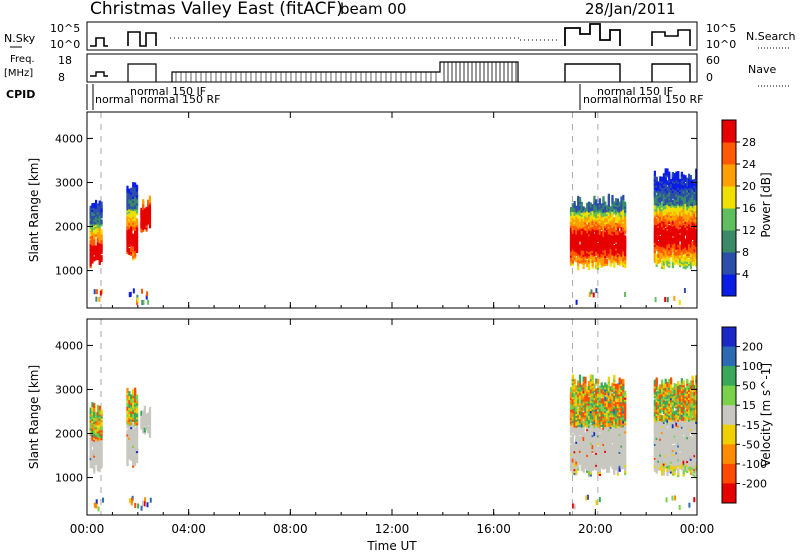 This screenshot has width=800, height=554. What do you see at coordinates (595, 529) in the screenshot?
I see `x-tick-label: 20:00` at bounding box center [595, 529].